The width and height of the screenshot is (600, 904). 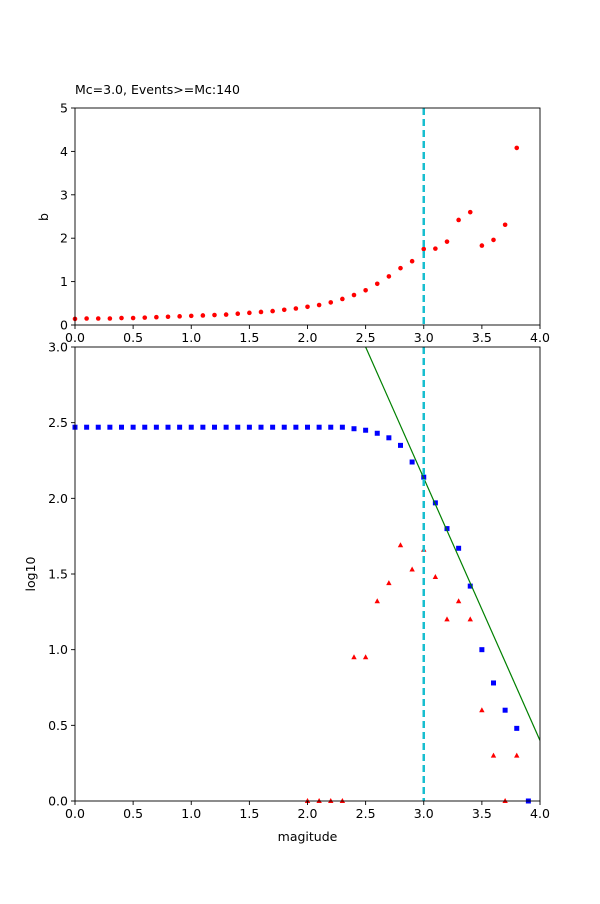 What do you see at coordinates (58, 347) in the screenshot?
I see `bottom-y-tick-label-6: 3.0` at bounding box center [58, 347].